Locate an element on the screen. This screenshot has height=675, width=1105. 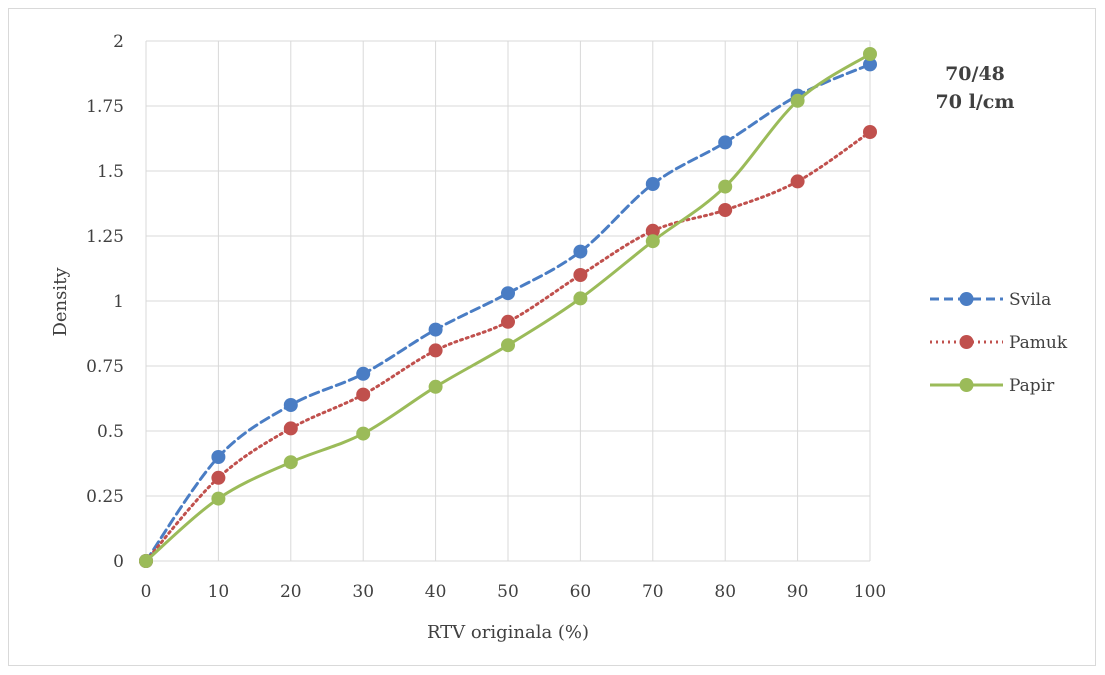
legend-marker-svila is located at coordinates (966, 299).